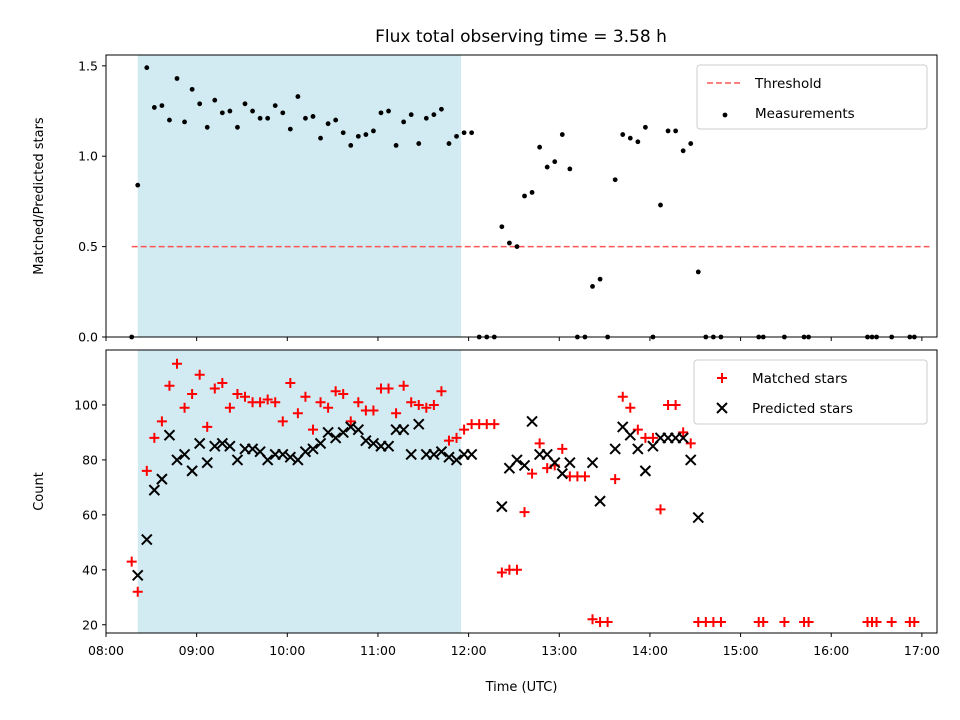 The width and height of the screenshot is (960, 720). Describe the element at coordinates (299, 196) in the screenshot. I see `observing-span` at that location.